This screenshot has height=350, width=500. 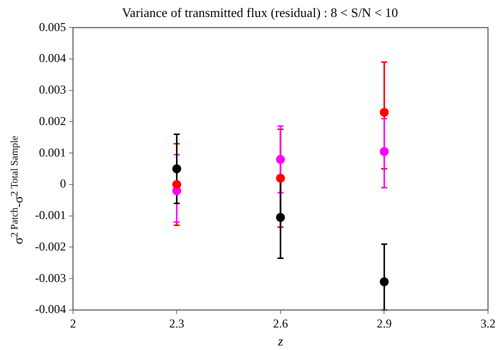 I want to click on x-axis-title: z, so click(x=280, y=341).